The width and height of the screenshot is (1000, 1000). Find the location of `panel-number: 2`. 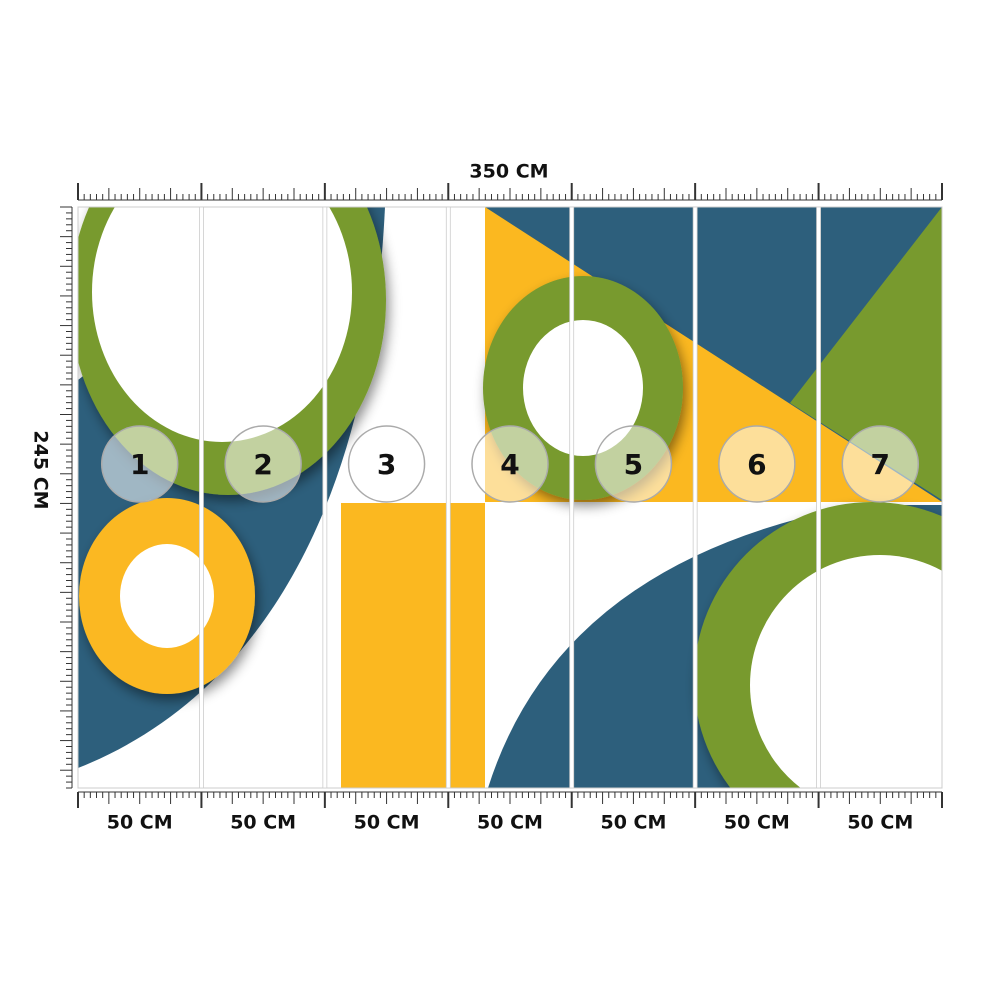

panel-number: 2 is located at coordinates (262, 464).